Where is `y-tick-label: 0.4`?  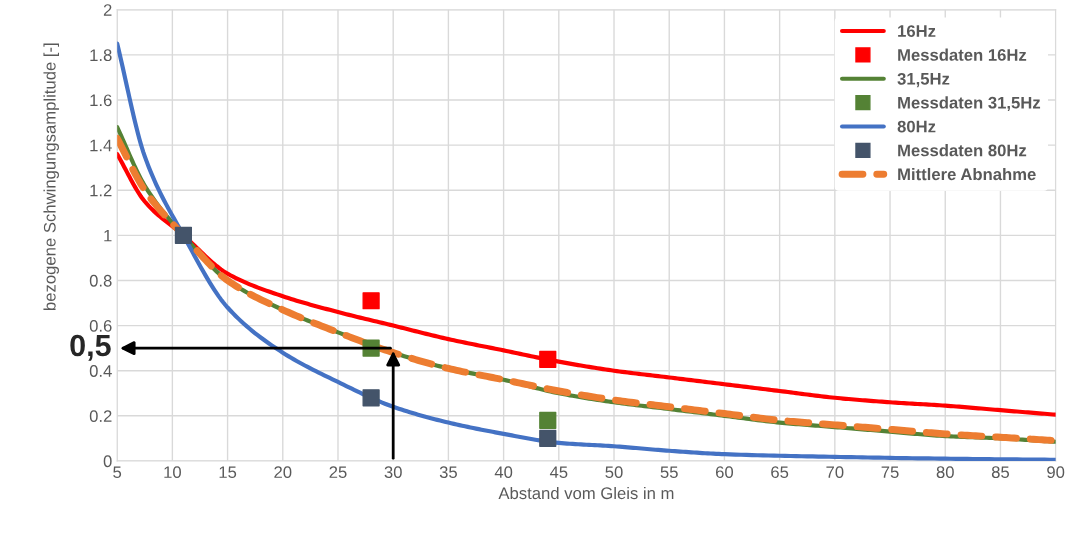 y-tick-label: 0.4 is located at coordinates (100, 371).